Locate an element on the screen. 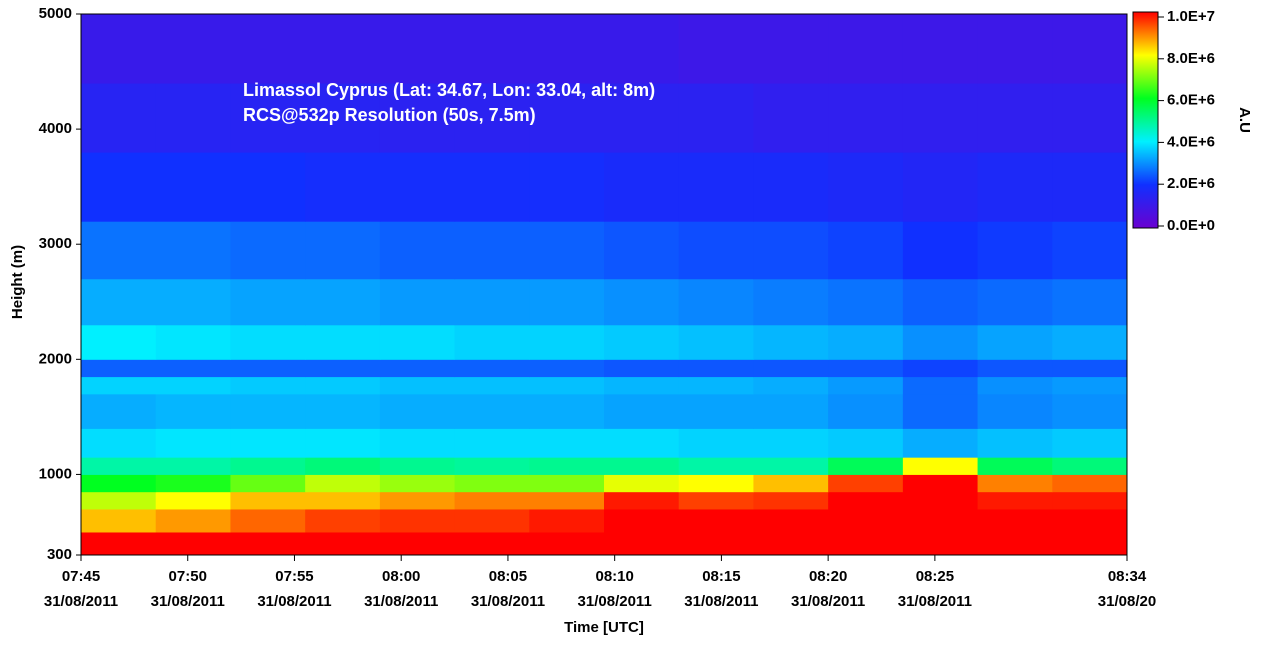 The image size is (1263, 649). y-tick-label: 3000 is located at coordinates (55, 243).